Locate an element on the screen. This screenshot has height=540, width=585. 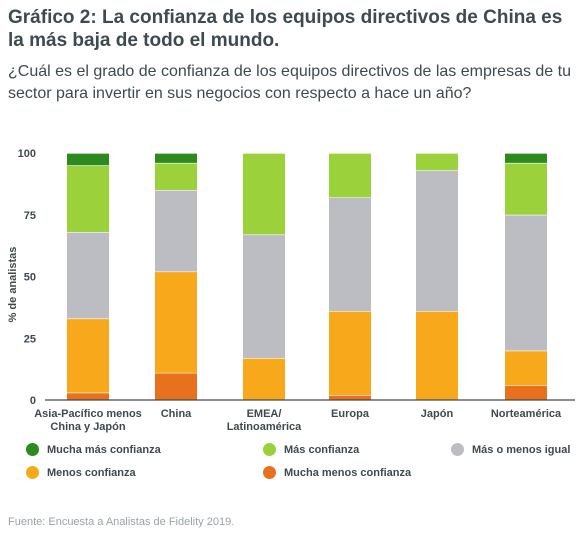
y-tick-label: 75 is located at coordinates (30, 216).